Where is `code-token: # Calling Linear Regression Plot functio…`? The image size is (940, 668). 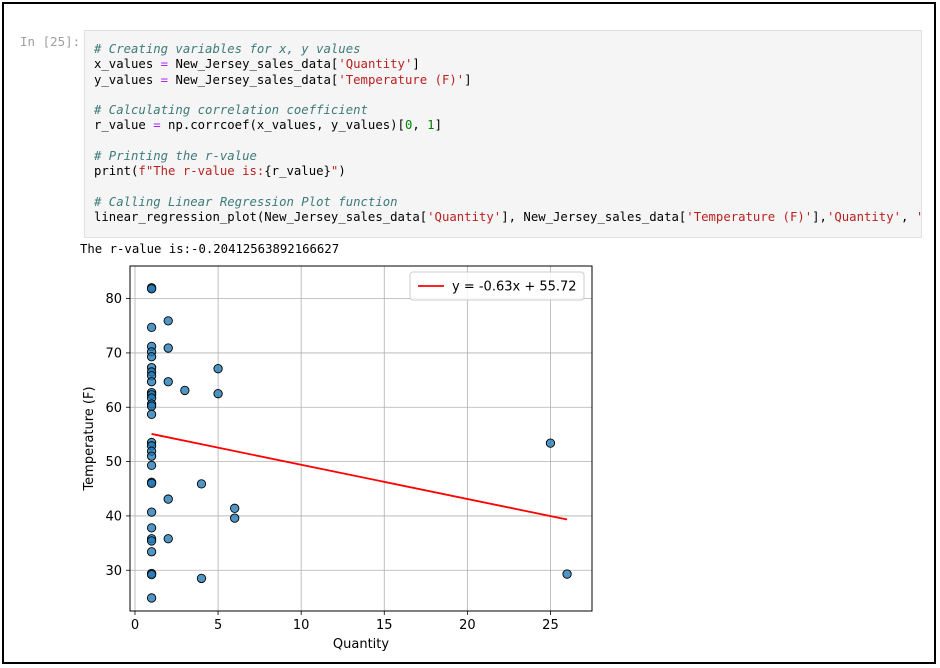
code-token: # Calling Linear Regression Plot functio… is located at coordinates (246, 201).